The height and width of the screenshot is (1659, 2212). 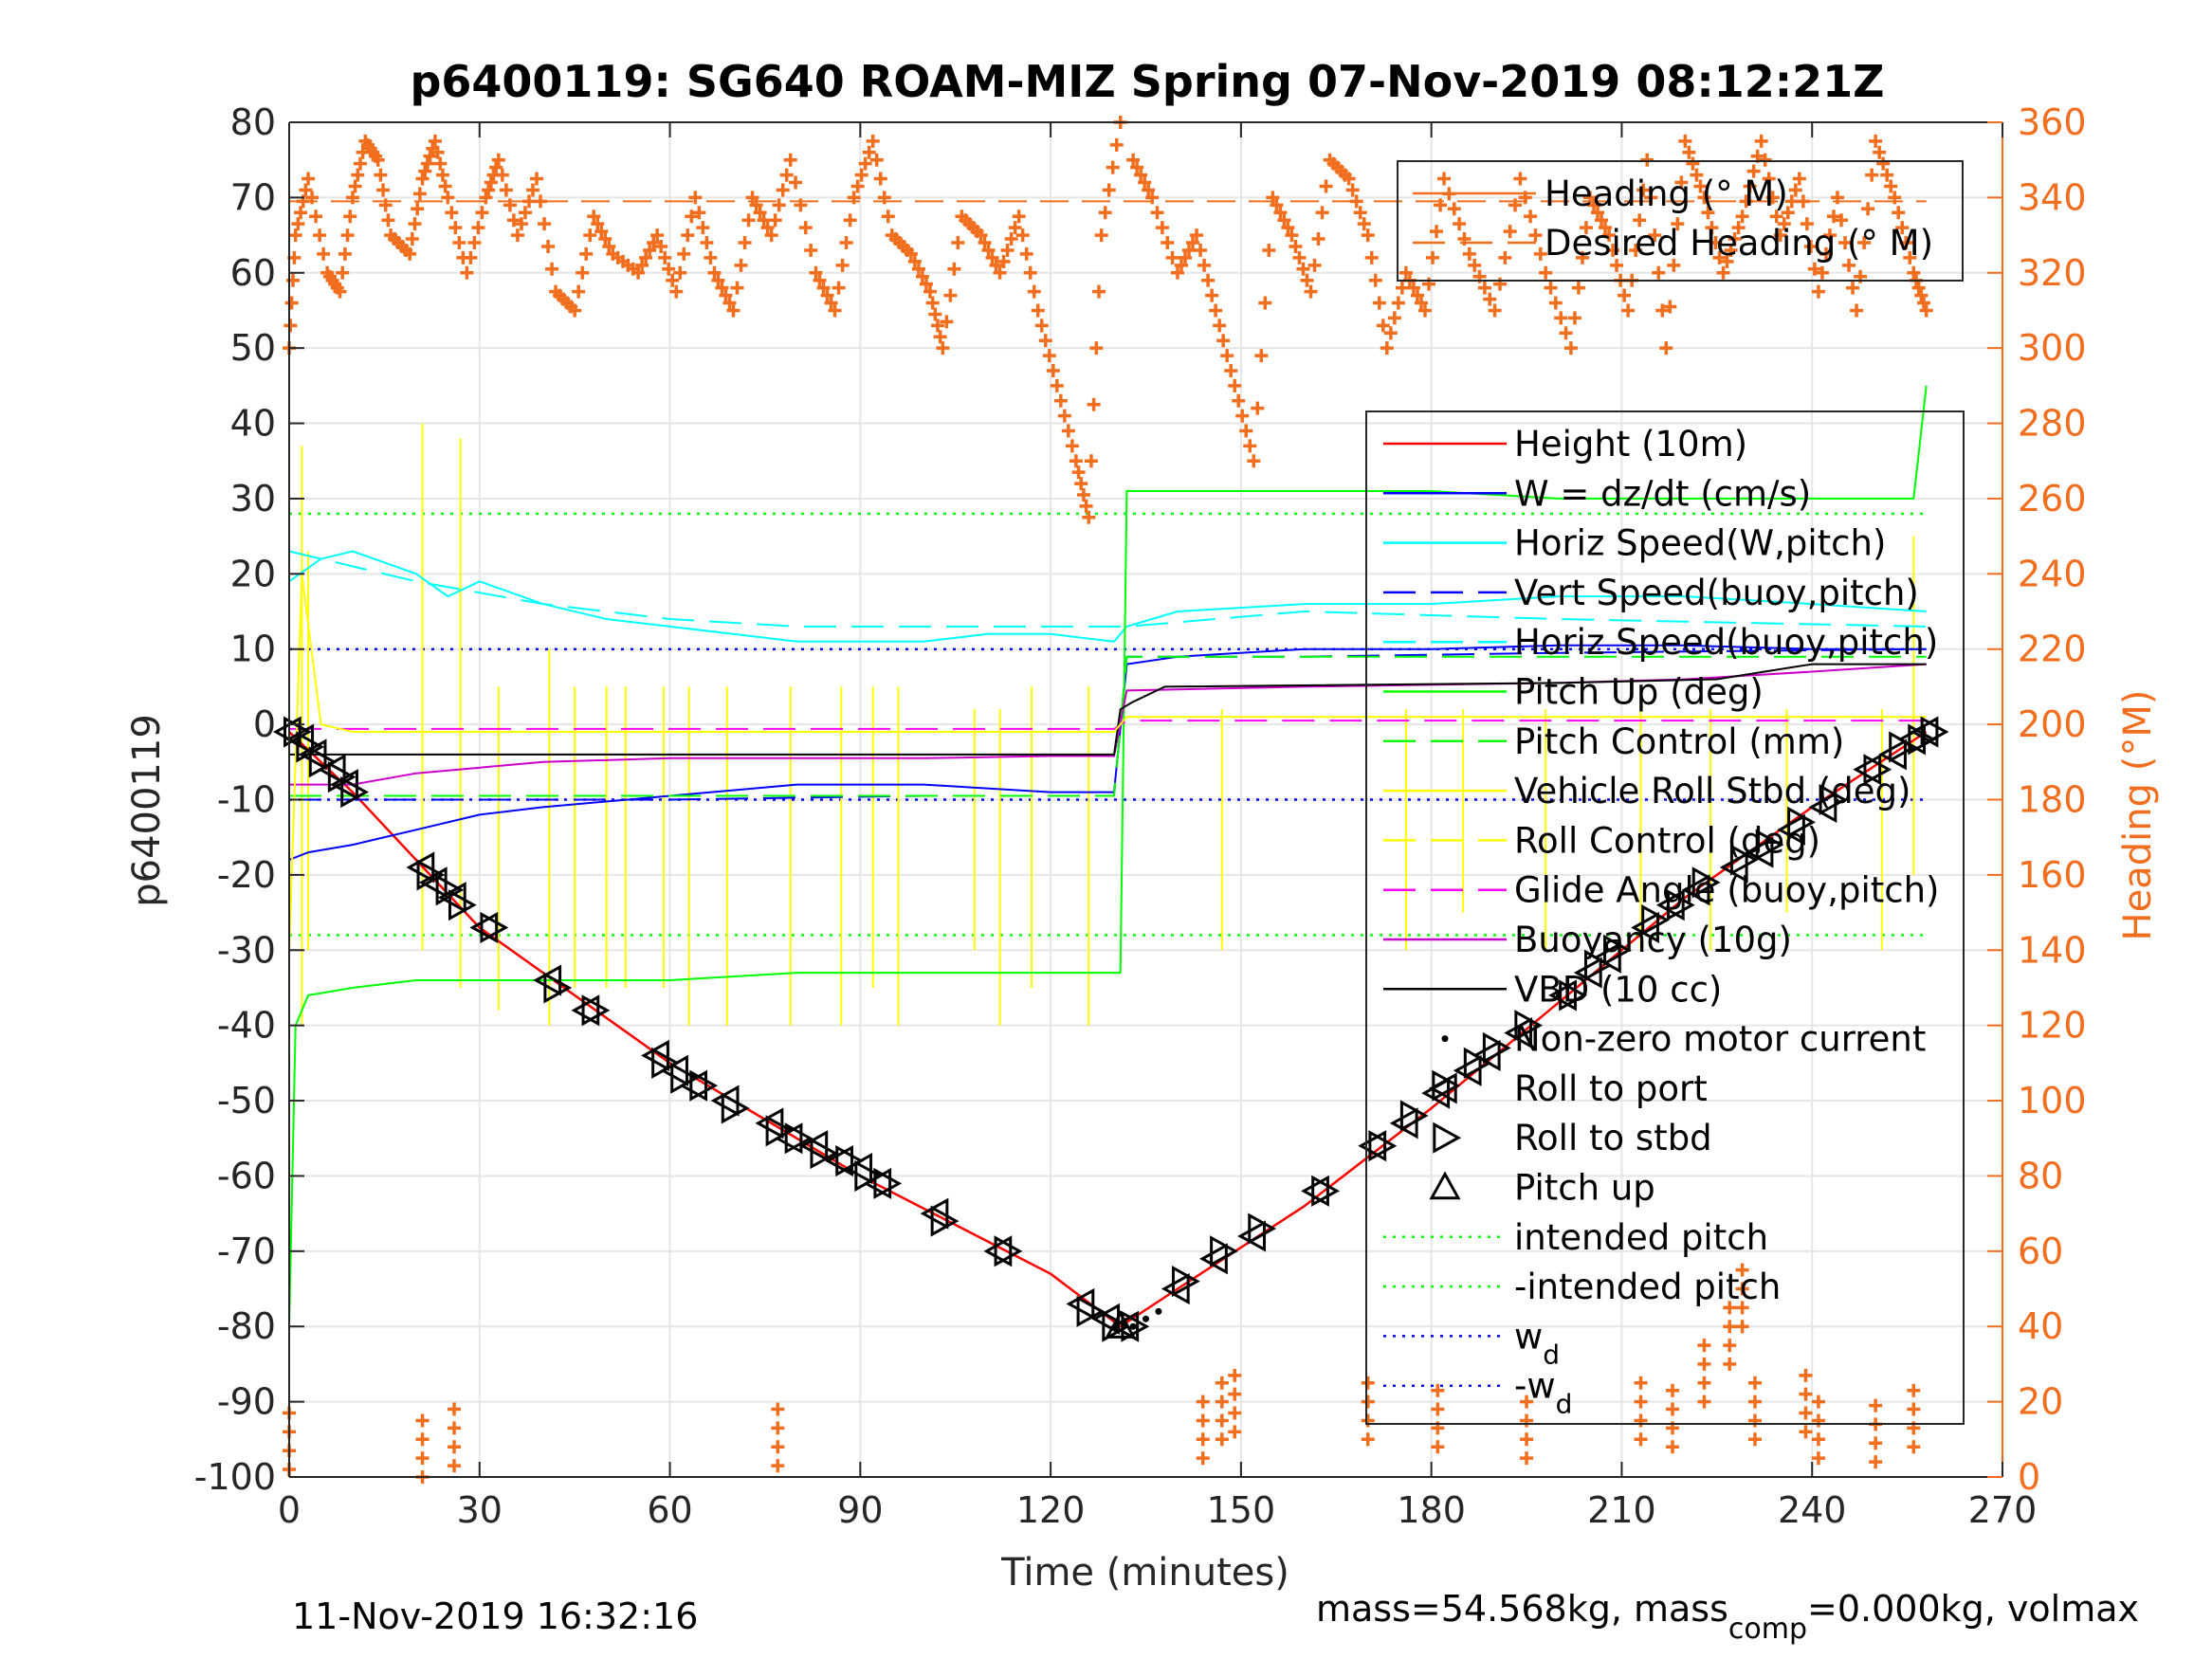 What do you see at coordinates (253, 499) in the screenshot?
I see `y-tick-label: 30` at bounding box center [253, 499].